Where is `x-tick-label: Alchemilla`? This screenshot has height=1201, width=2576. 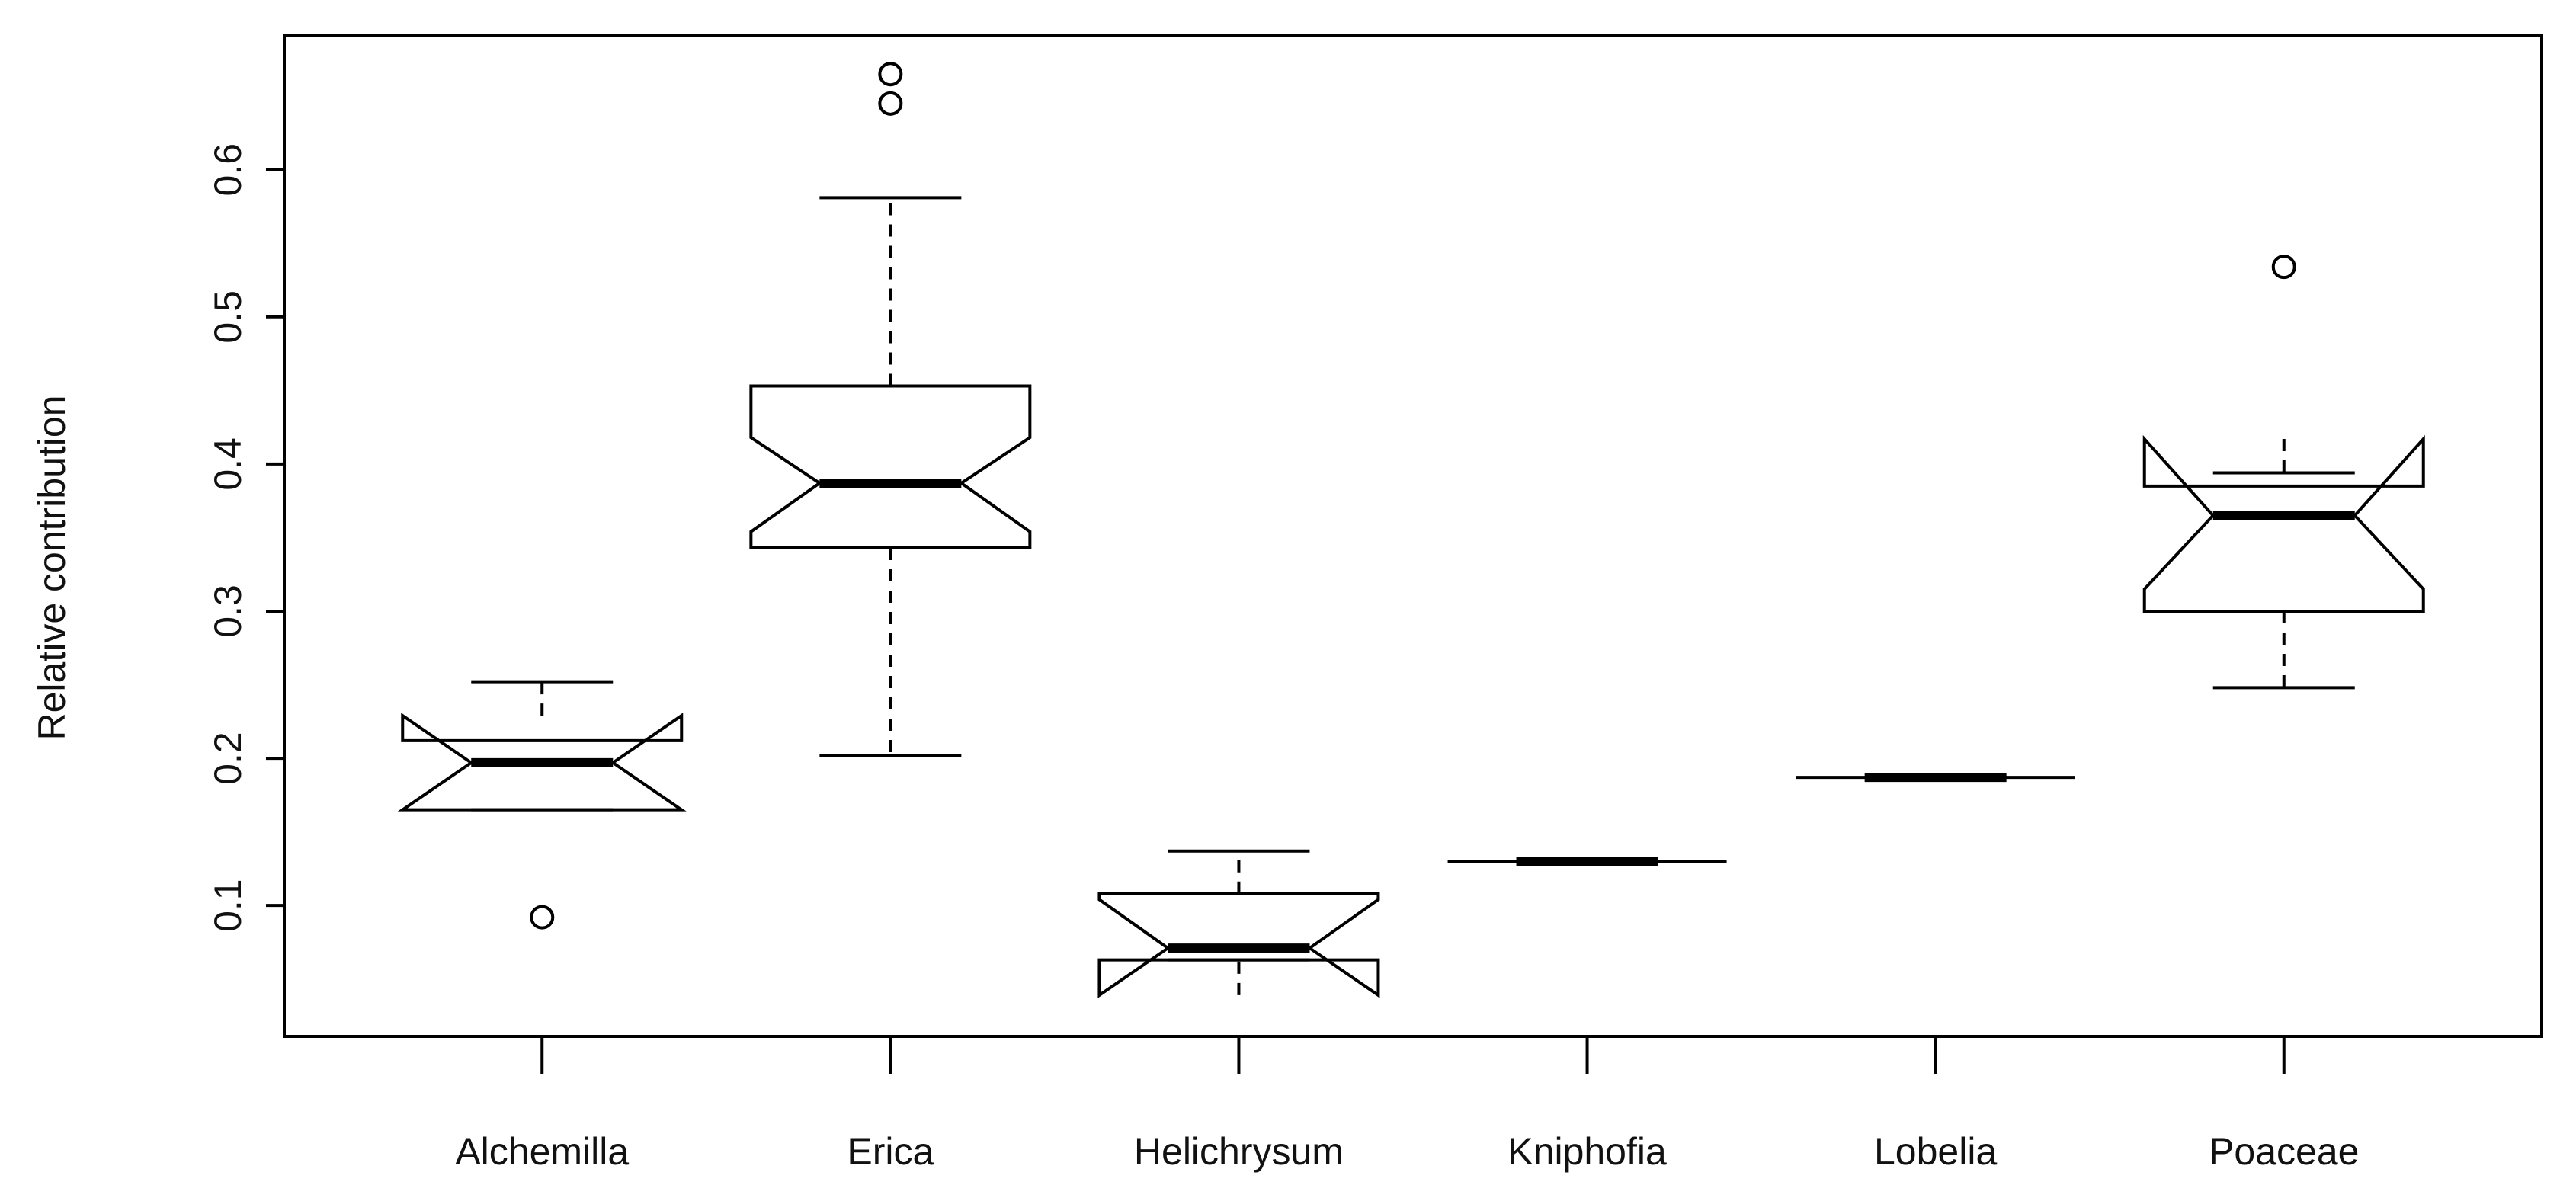 x-tick-label: Alchemilla is located at coordinates (542, 1151).